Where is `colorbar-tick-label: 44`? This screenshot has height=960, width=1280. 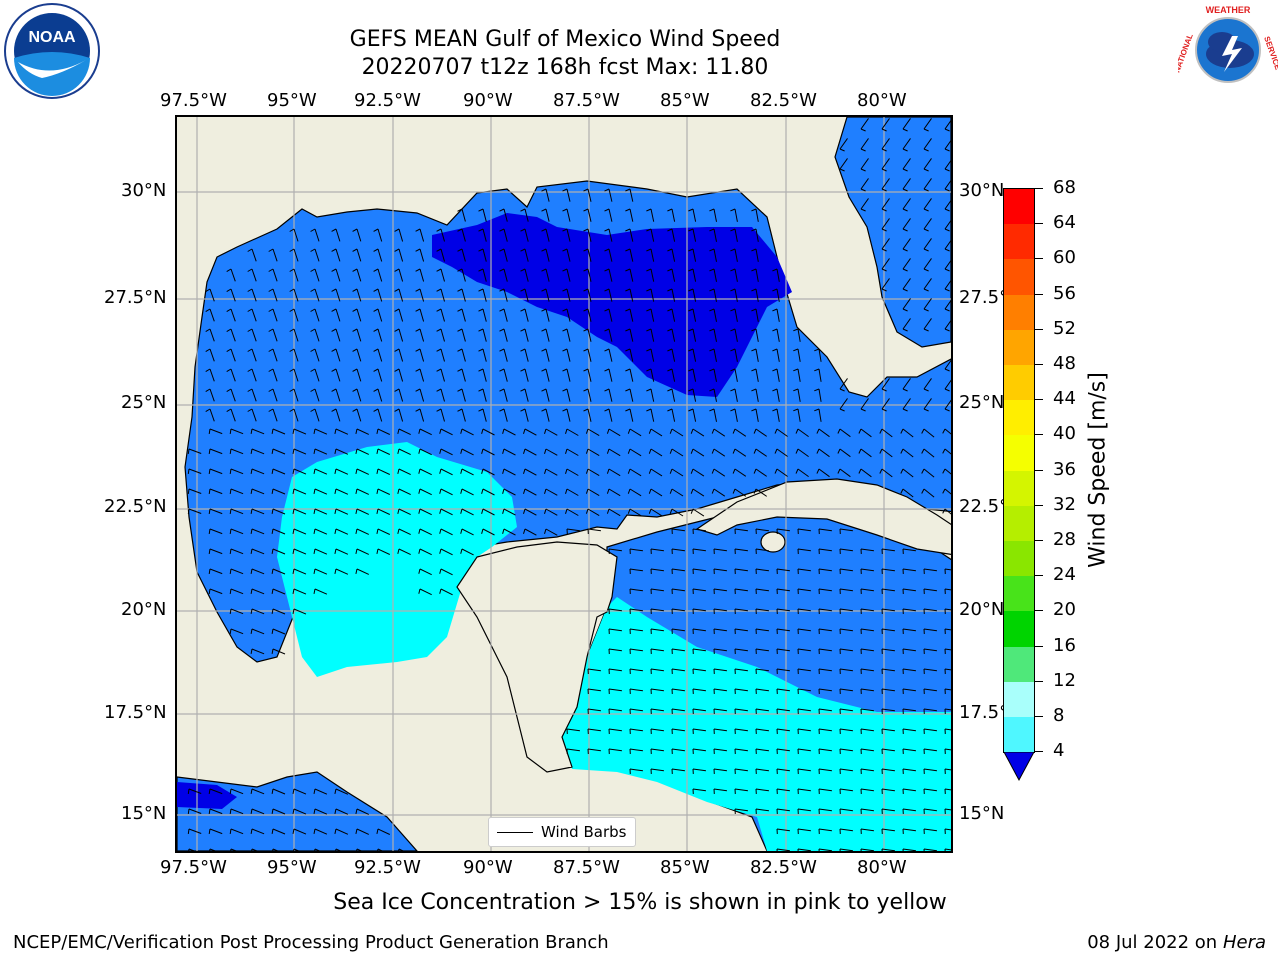 colorbar-tick-label: 44 is located at coordinates (1064, 399).